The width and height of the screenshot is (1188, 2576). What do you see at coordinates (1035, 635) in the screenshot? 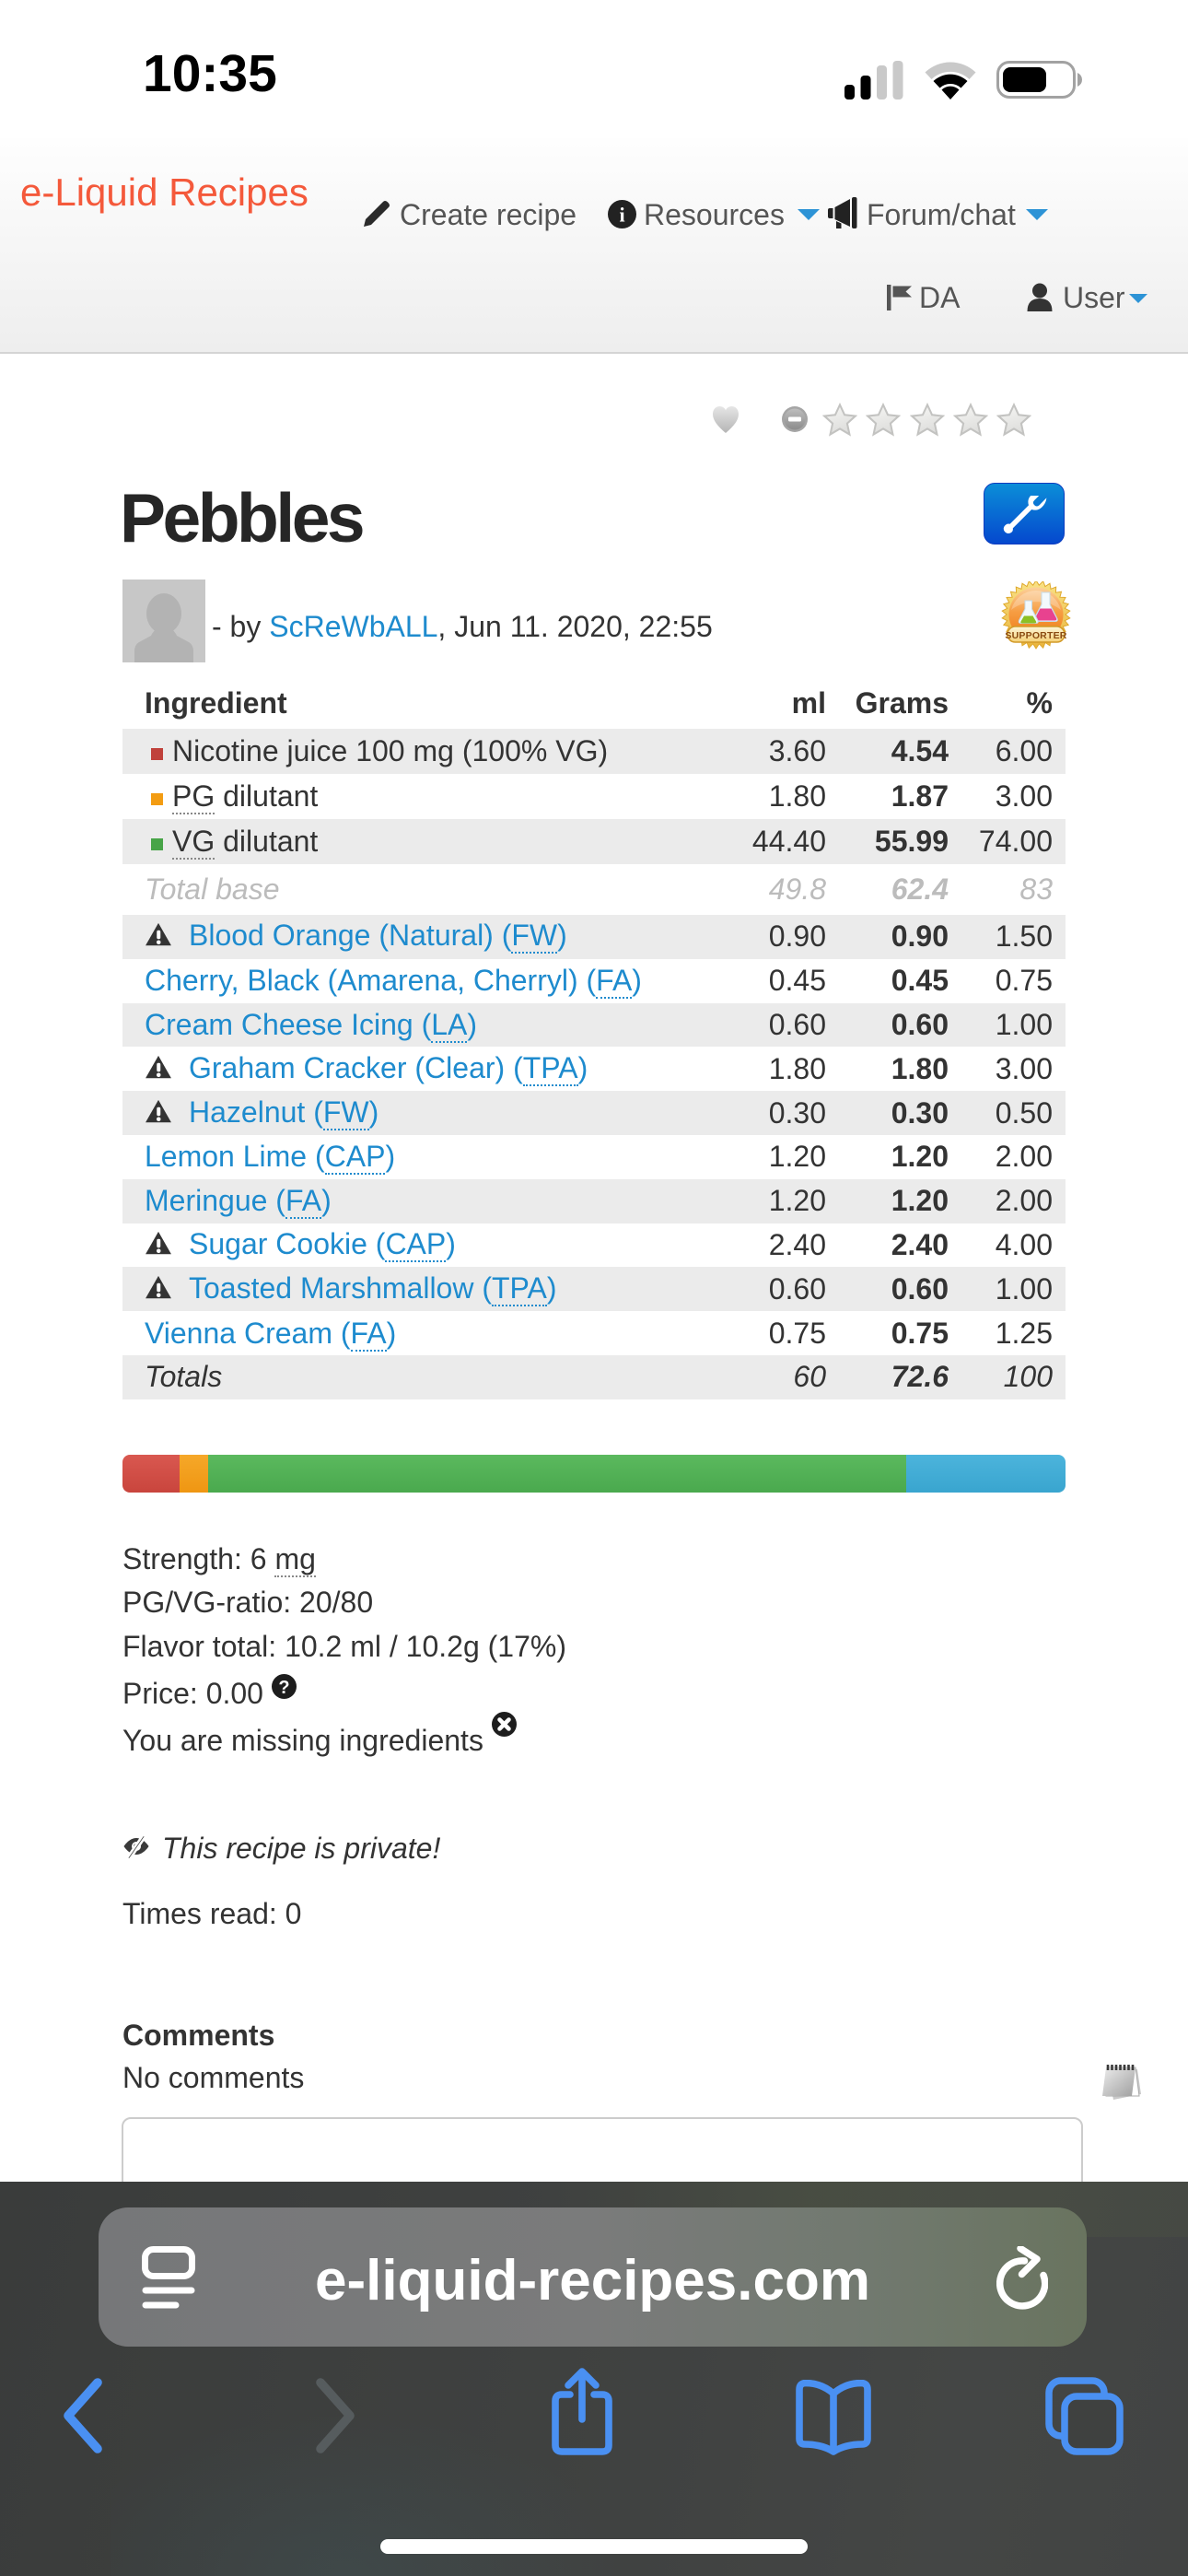
I see `svg-text: SUPPORTER` at bounding box center [1035, 635].